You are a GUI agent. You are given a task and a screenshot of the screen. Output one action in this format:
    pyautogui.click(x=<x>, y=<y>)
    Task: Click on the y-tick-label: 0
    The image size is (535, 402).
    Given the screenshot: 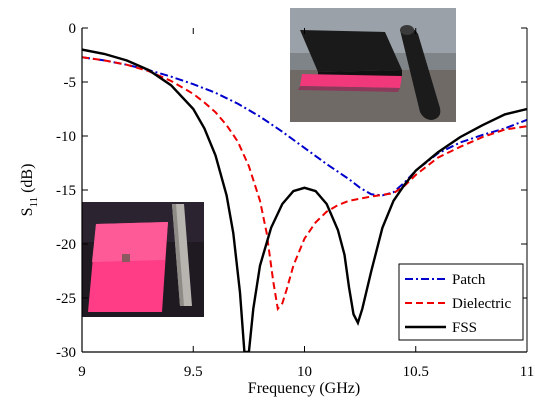 What is the action you would take?
    pyautogui.click(x=73, y=29)
    